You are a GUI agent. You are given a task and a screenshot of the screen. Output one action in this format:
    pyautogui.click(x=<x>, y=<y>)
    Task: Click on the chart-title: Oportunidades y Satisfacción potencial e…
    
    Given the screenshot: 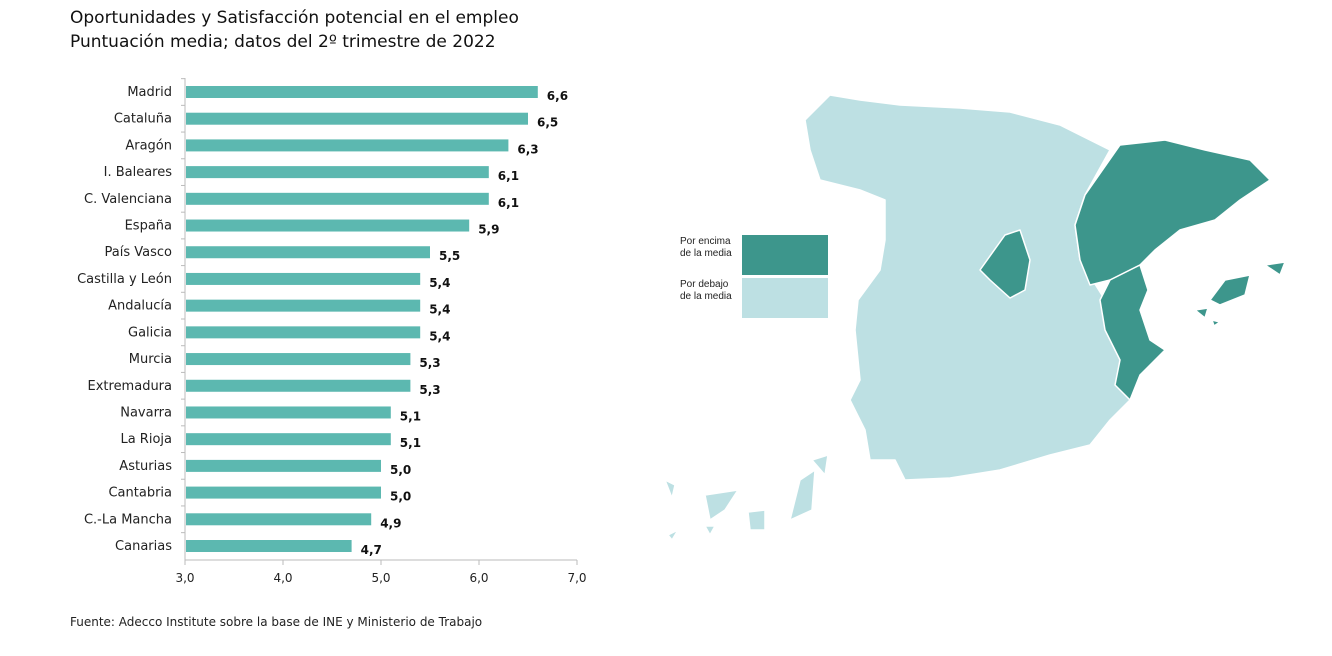 What is the action you would take?
    pyautogui.click(x=294, y=18)
    